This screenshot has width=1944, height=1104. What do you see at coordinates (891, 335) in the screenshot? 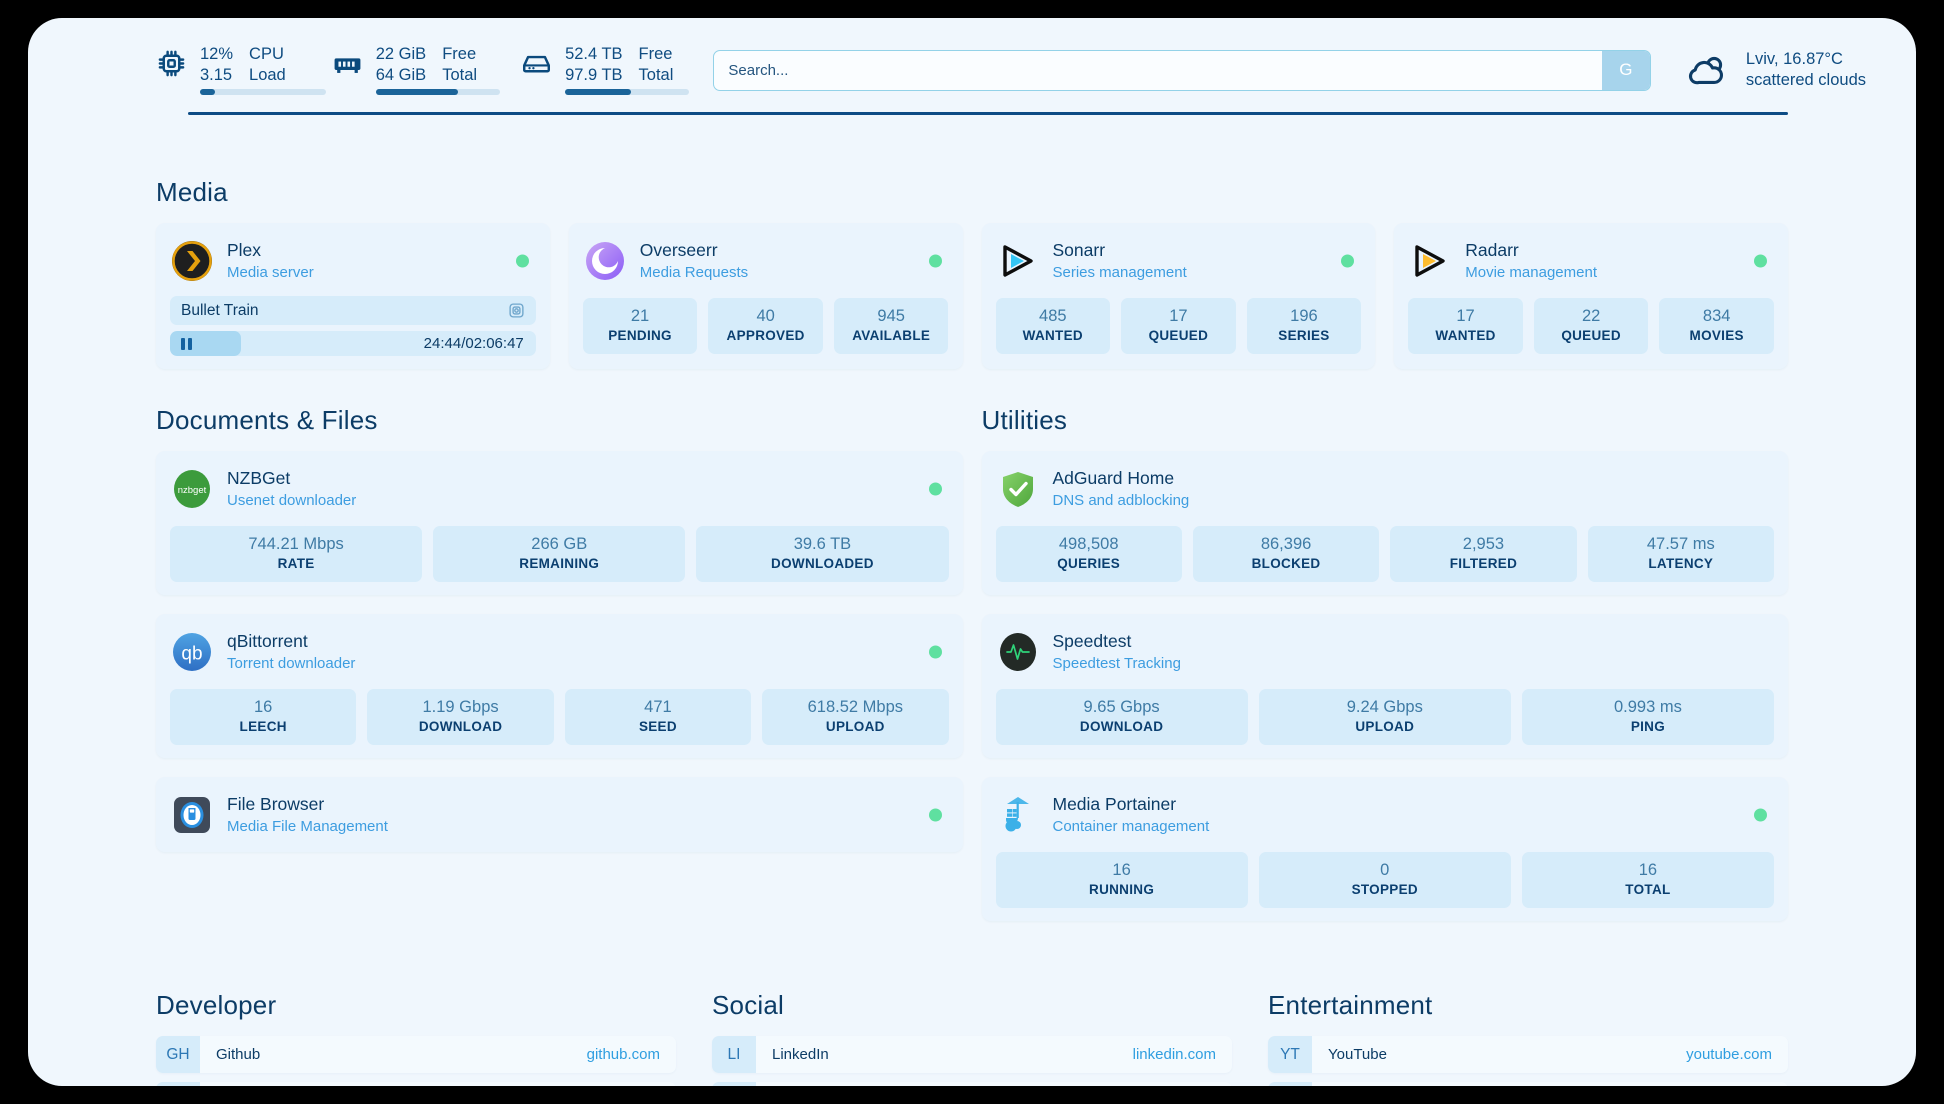
I see `stat-caption: AVAILABLE` at bounding box center [891, 335].